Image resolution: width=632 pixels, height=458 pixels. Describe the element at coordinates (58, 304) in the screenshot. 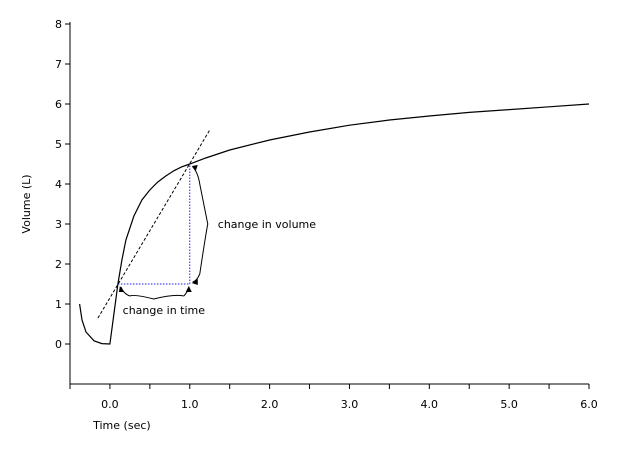

I see `y-tick-label: 1` at that location.